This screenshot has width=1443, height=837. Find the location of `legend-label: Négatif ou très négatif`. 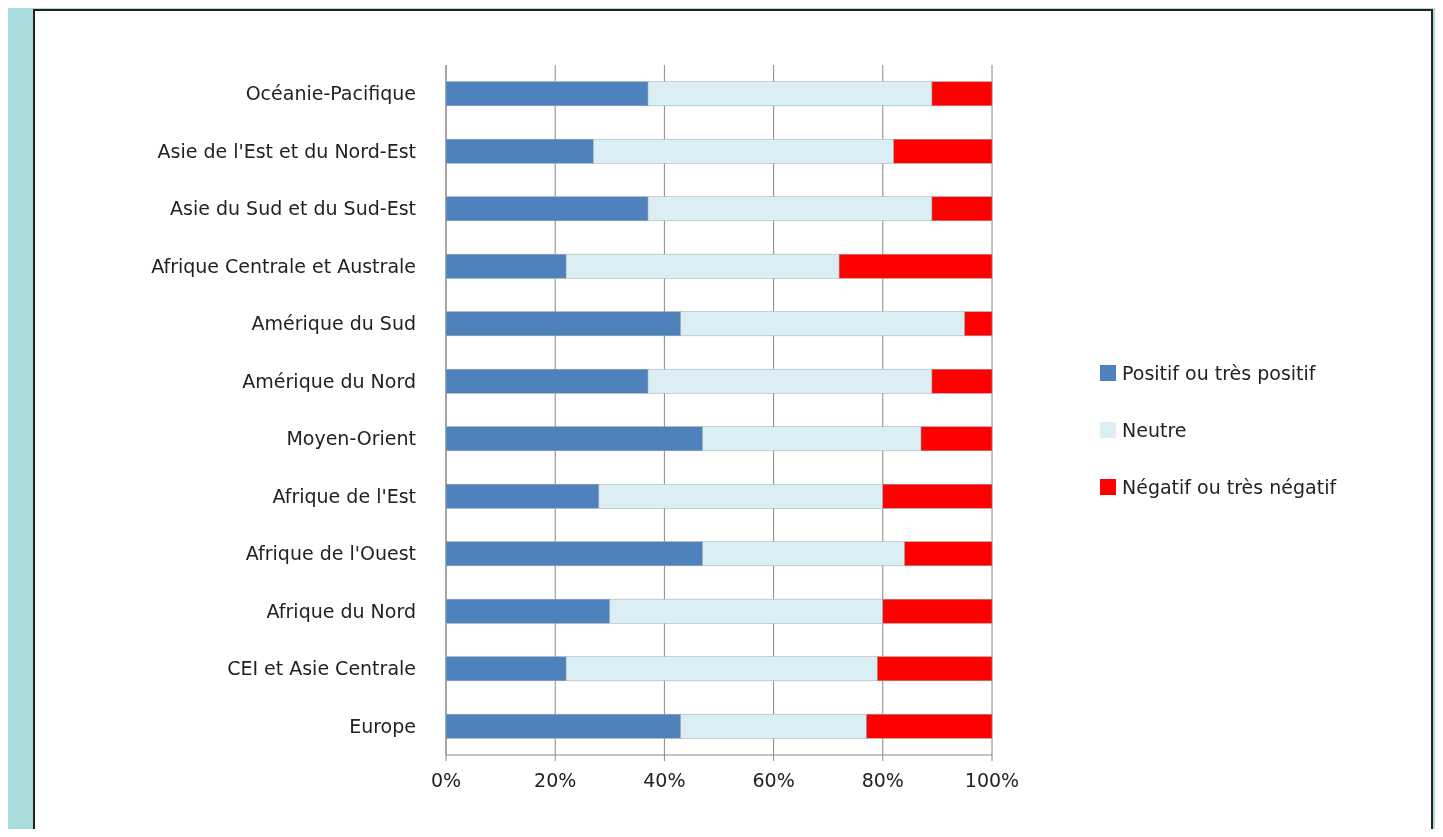

legend-label: Négatif ou très négatif is located at coordinates (1230, 486).